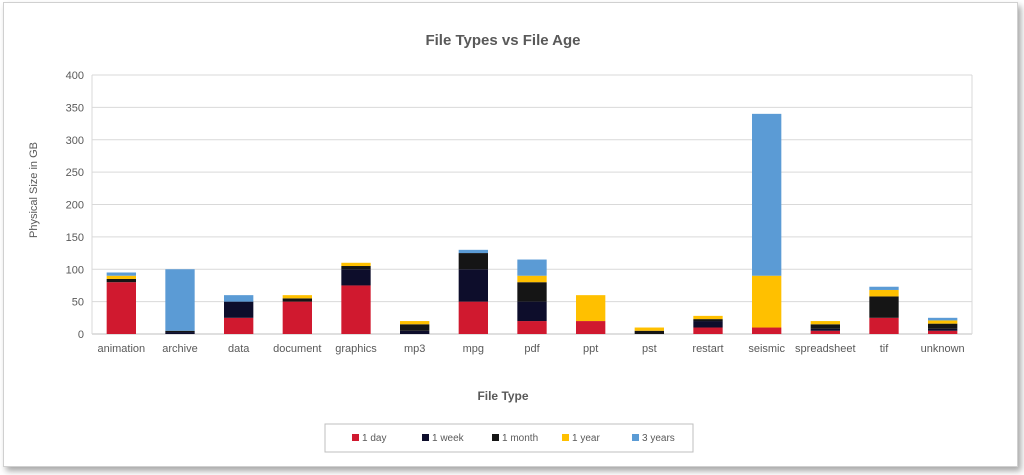 The image size is (1024, 475). What do you see at coordinates (473, 349) in the screenshot?
I see `x-tick-label: mpg` at bounding box center [473, 349].